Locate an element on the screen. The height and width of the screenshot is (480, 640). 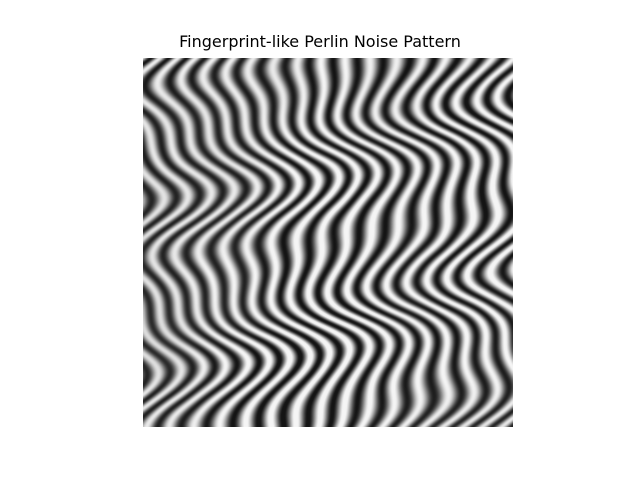
figure-title: Fingerprint-like Perlin Noise Pattern is located at coordinates (320, 41).